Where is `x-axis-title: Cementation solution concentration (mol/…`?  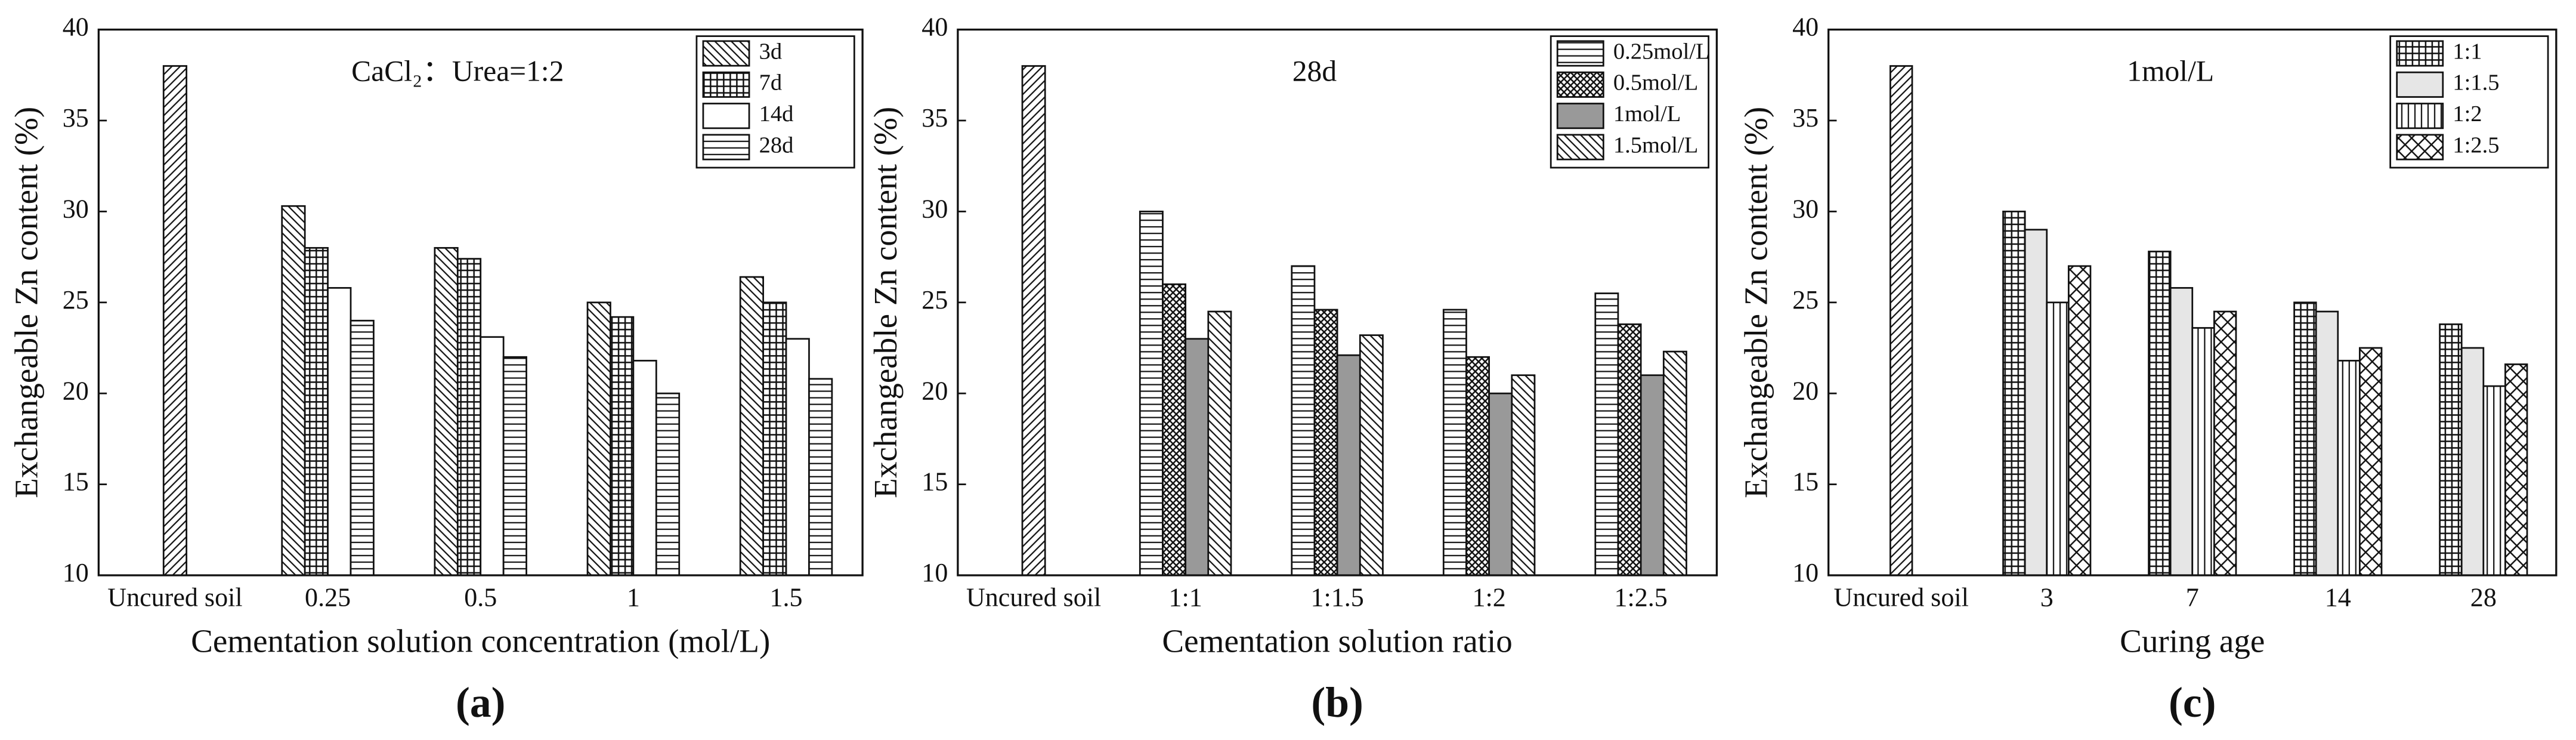
x-axis-title: Cementation solution concentration (mol/… is located at coordinates (480, 640).